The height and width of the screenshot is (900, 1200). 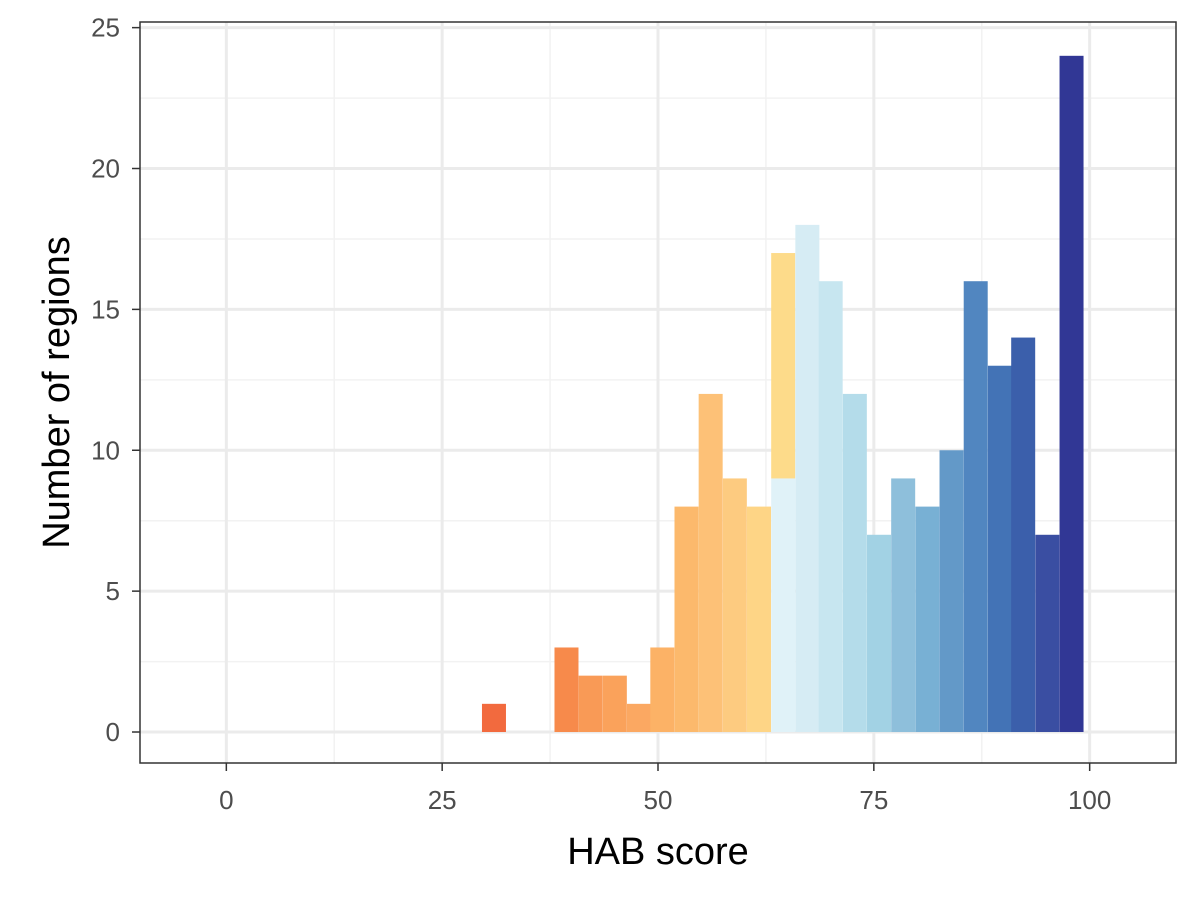 I want to click on y-tick-label: 25, so click(x=105, y=28).